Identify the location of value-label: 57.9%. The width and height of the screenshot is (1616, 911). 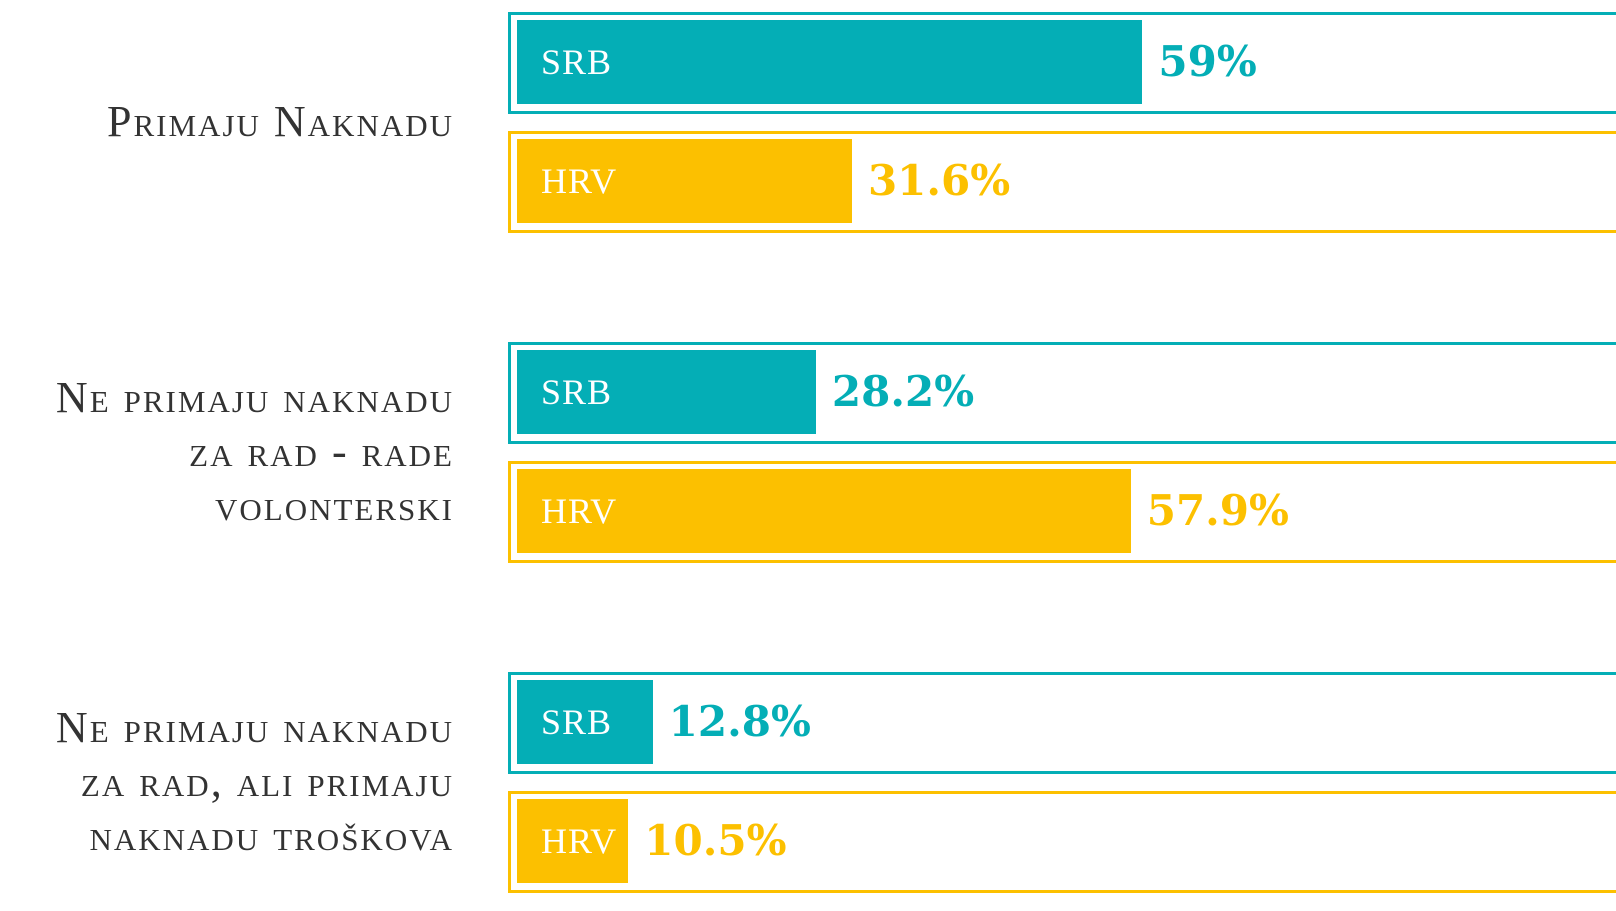
(1217, 510).